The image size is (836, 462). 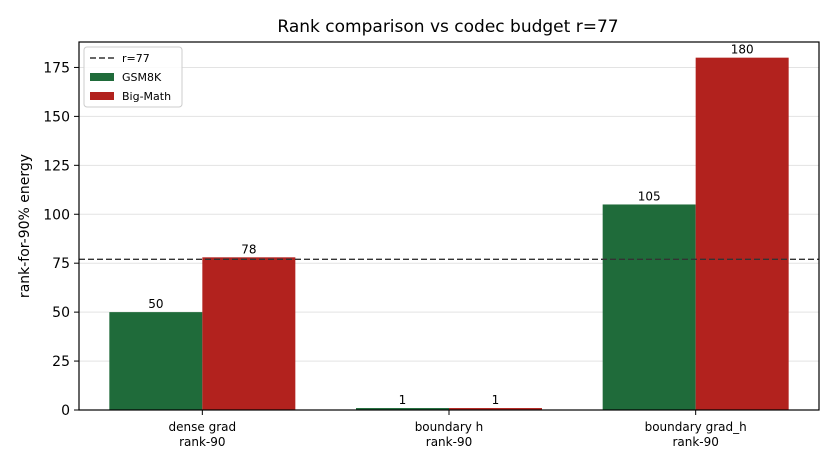 What do you see at coordinates (447, 27) in the screenshot?
I see `chart-title: Rank comparison vs codec budget r=77` at bounding box center [447, 27].